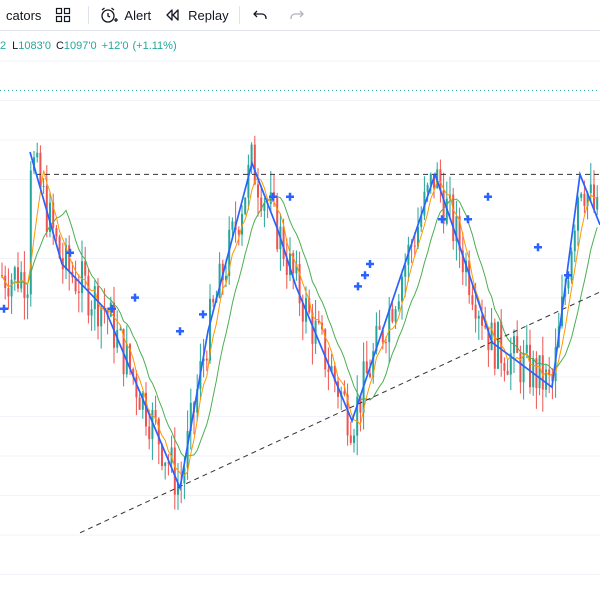  What do you see at coordinates (154, 46) in the screenshot?
I see `ohlc-change-percent: (+1.11%)` at bounding box center [154, 46].